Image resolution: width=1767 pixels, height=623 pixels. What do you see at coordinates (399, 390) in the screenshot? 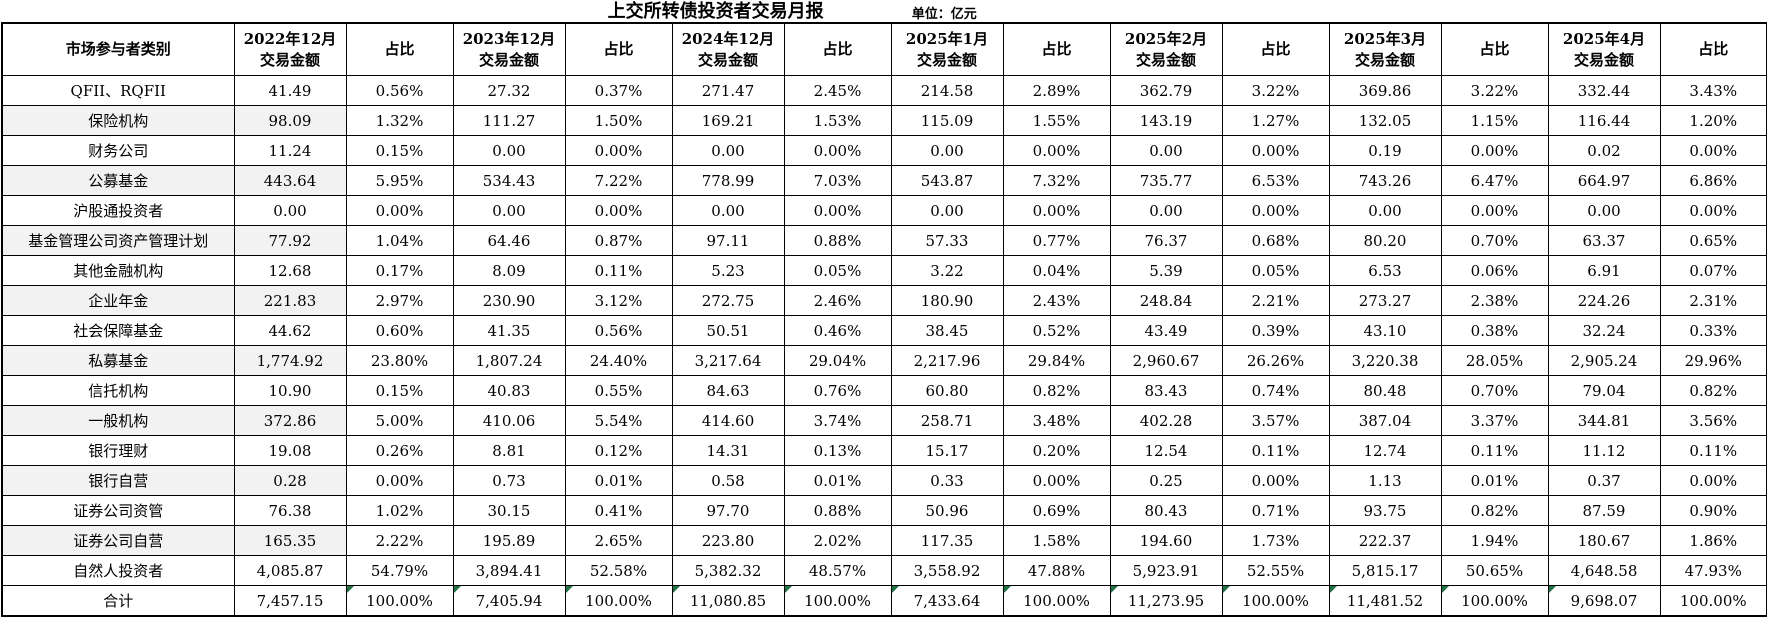
I see `share-value: 0.15%` at bounding box center [399, 390].